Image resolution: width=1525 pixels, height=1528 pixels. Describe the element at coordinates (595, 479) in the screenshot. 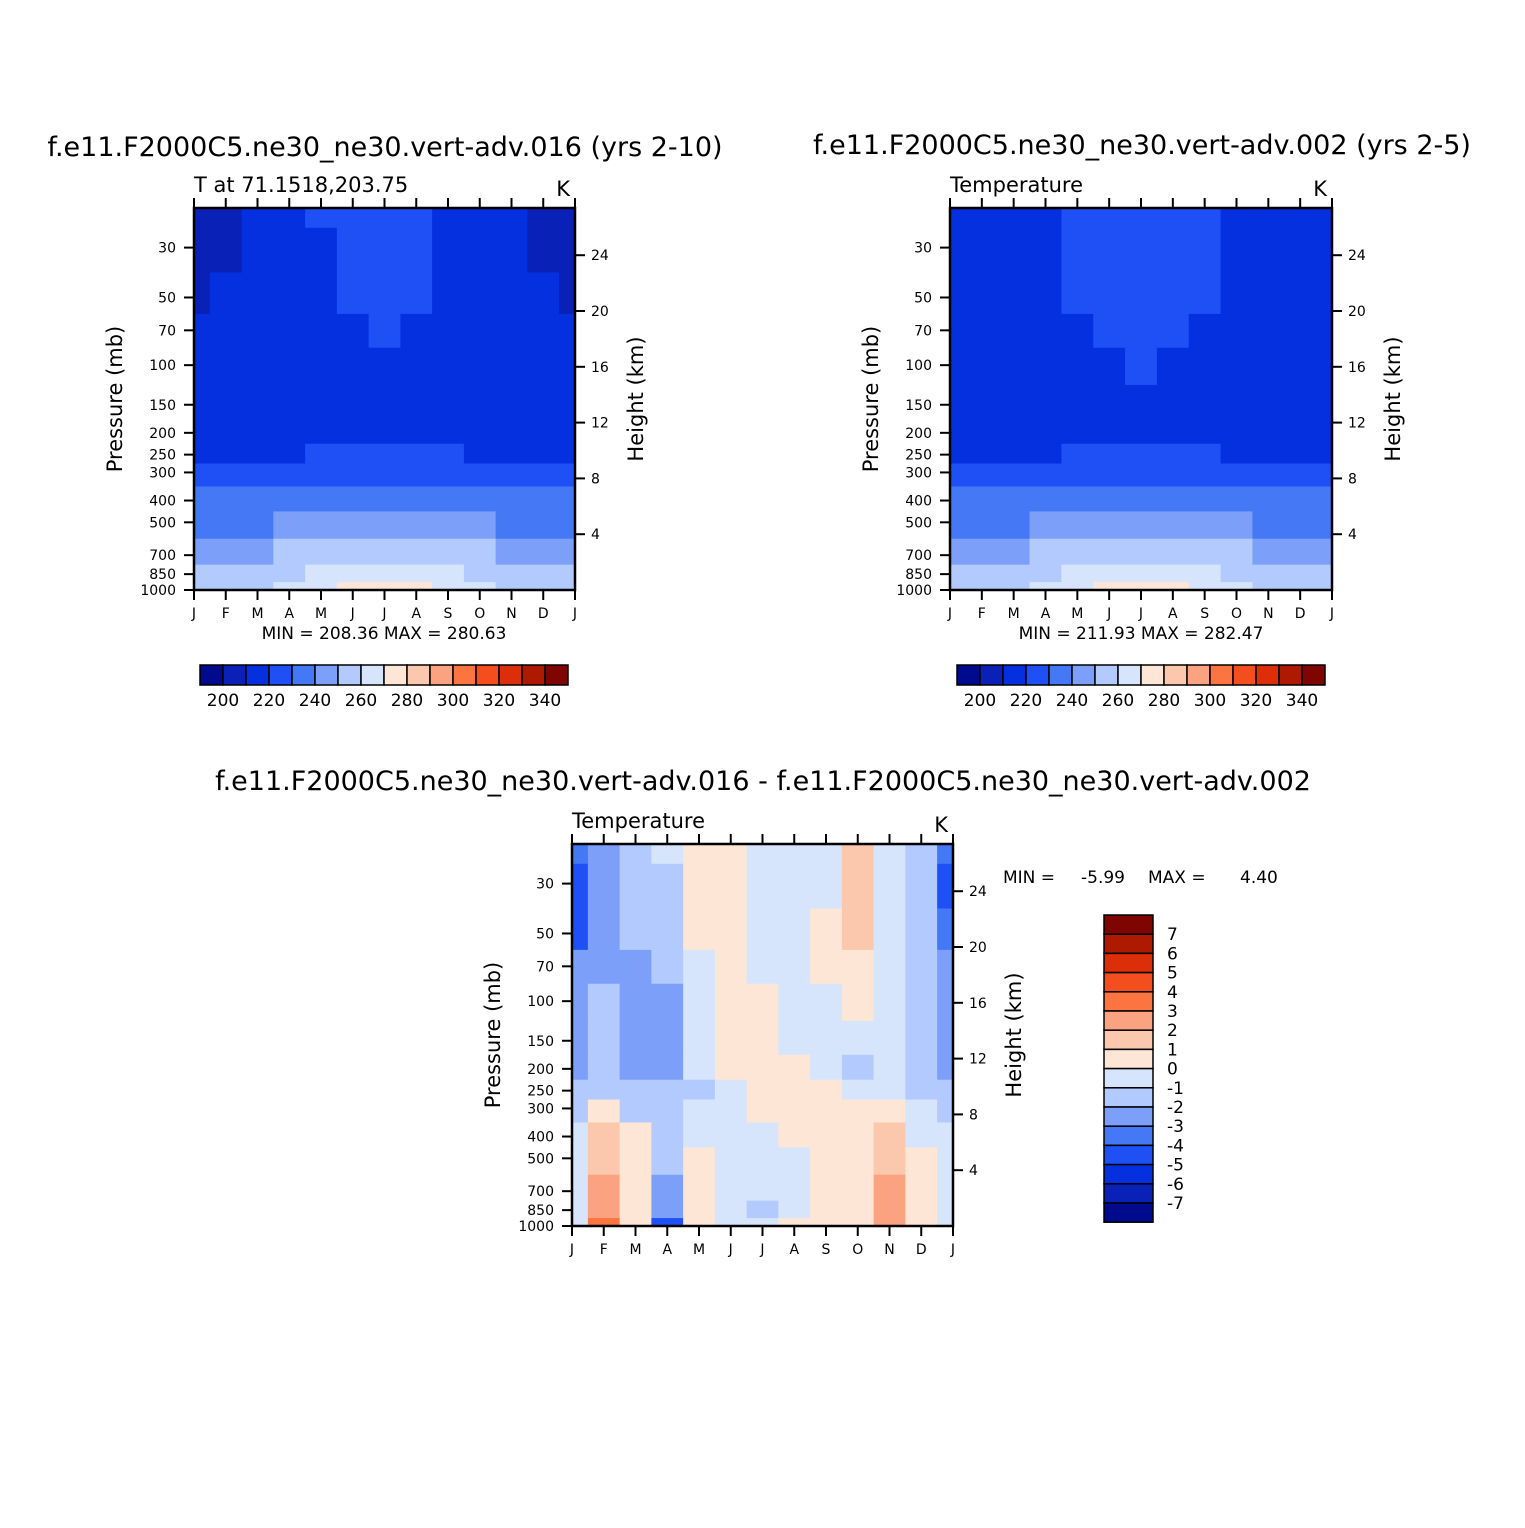

I see `run1-height-label: 8` at that location.